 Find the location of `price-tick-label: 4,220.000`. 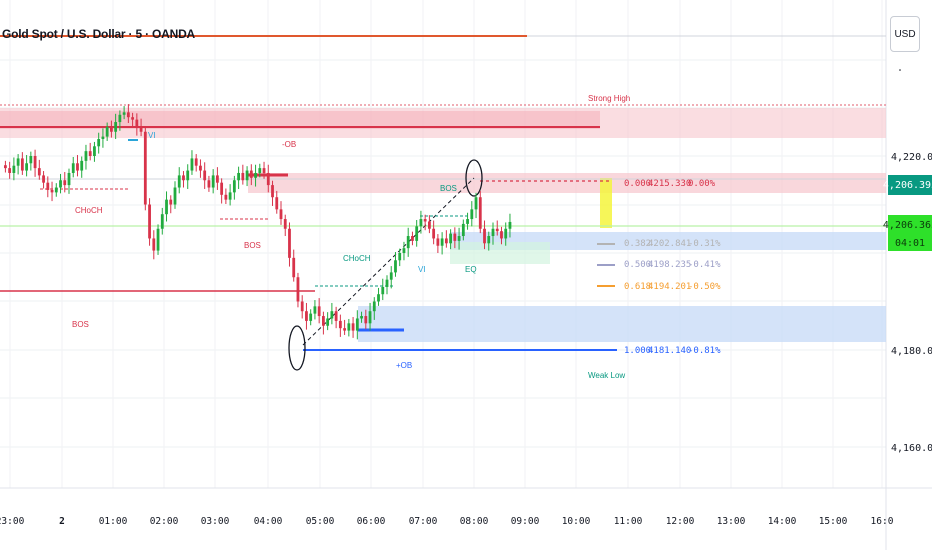

price-tick-label: 4,220.000 is located at coordinates (911, 157).